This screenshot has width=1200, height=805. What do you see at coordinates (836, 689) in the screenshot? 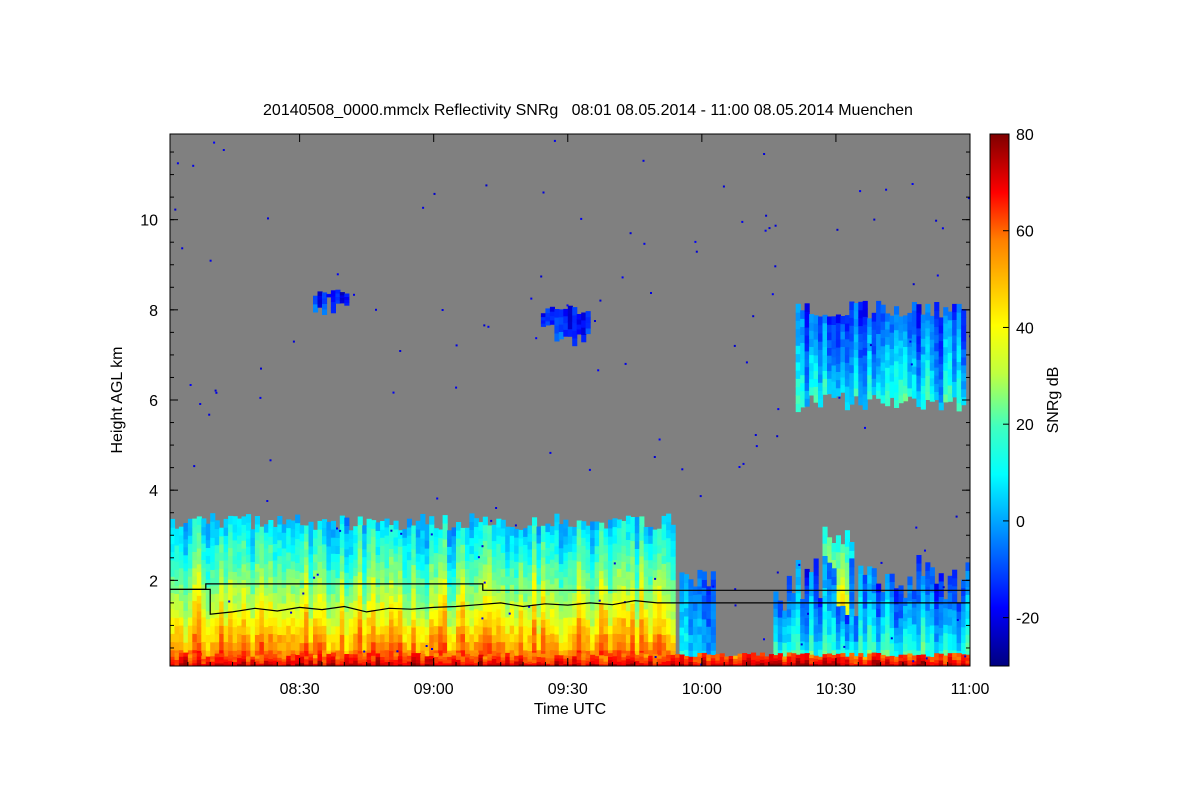
I see `x-tick-label: 10:30` at bounding box center [836, 689].